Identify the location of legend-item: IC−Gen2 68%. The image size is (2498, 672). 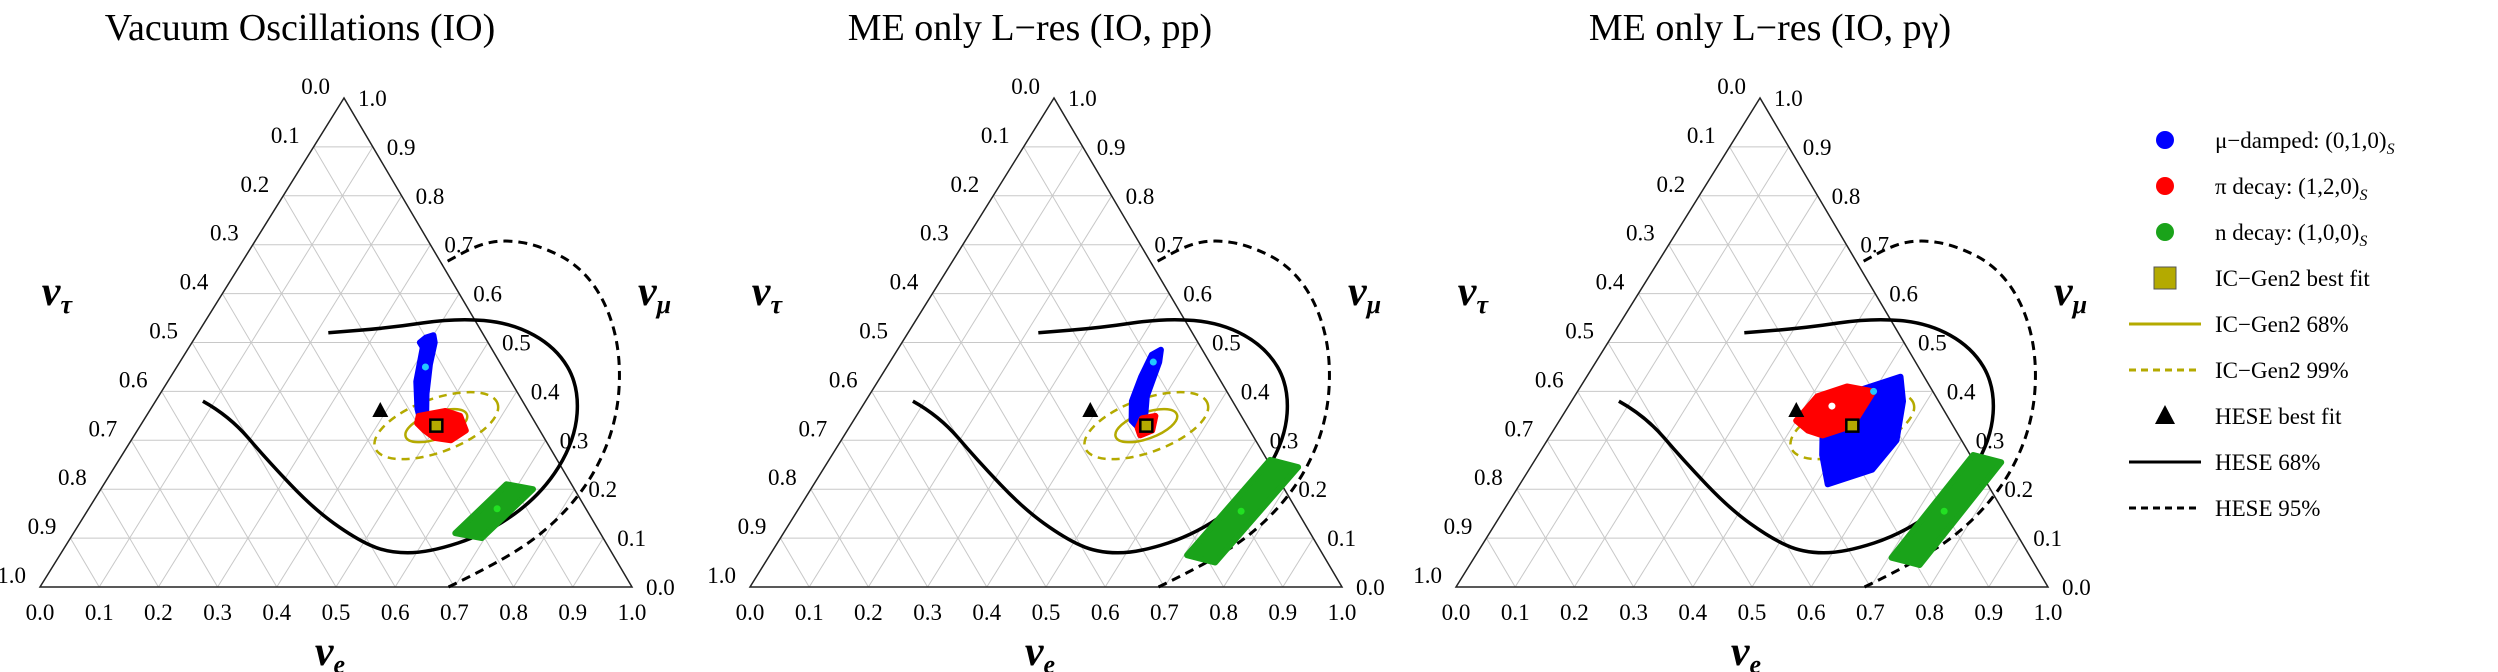
(2239, 324).